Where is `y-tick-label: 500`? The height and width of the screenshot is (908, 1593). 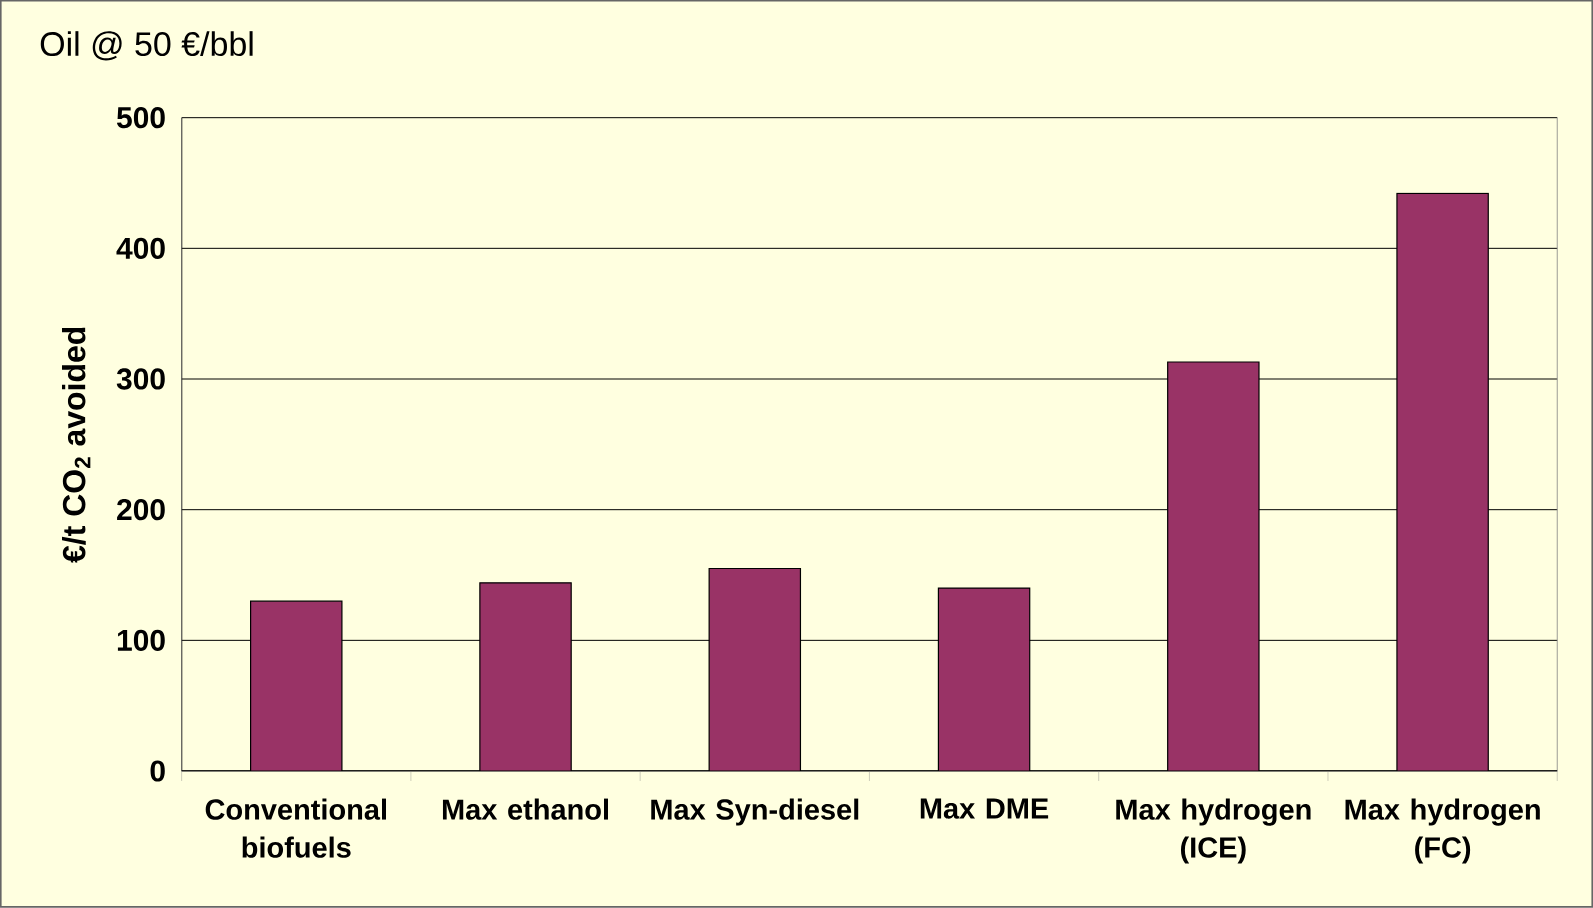
y-tick-label: 500 is located at coordinates (140, 118).